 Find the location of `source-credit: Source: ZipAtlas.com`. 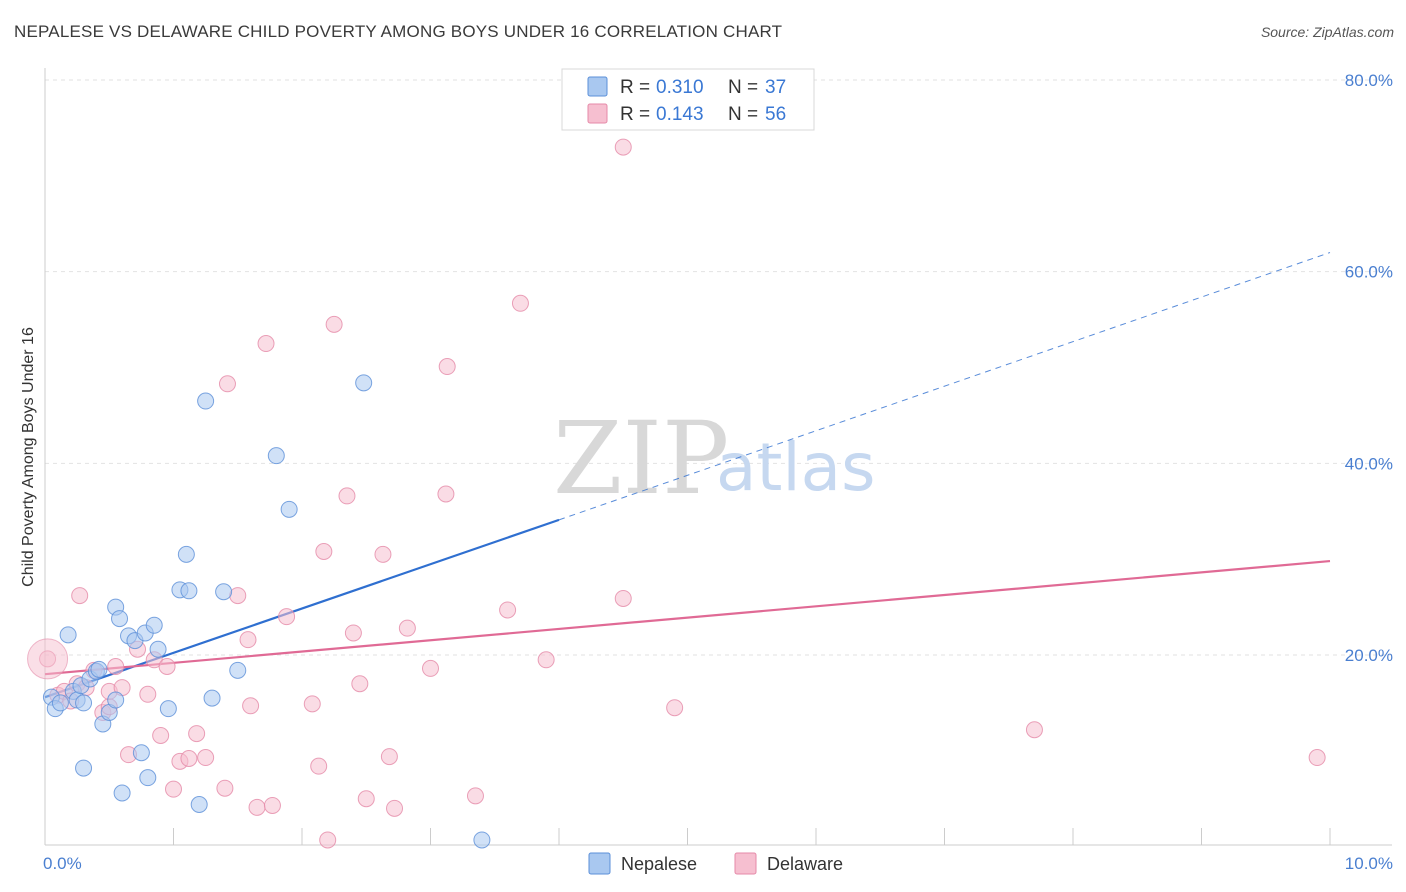

source-credit: Source: ZipAtlas.com is located at coordinates (1327, 32).